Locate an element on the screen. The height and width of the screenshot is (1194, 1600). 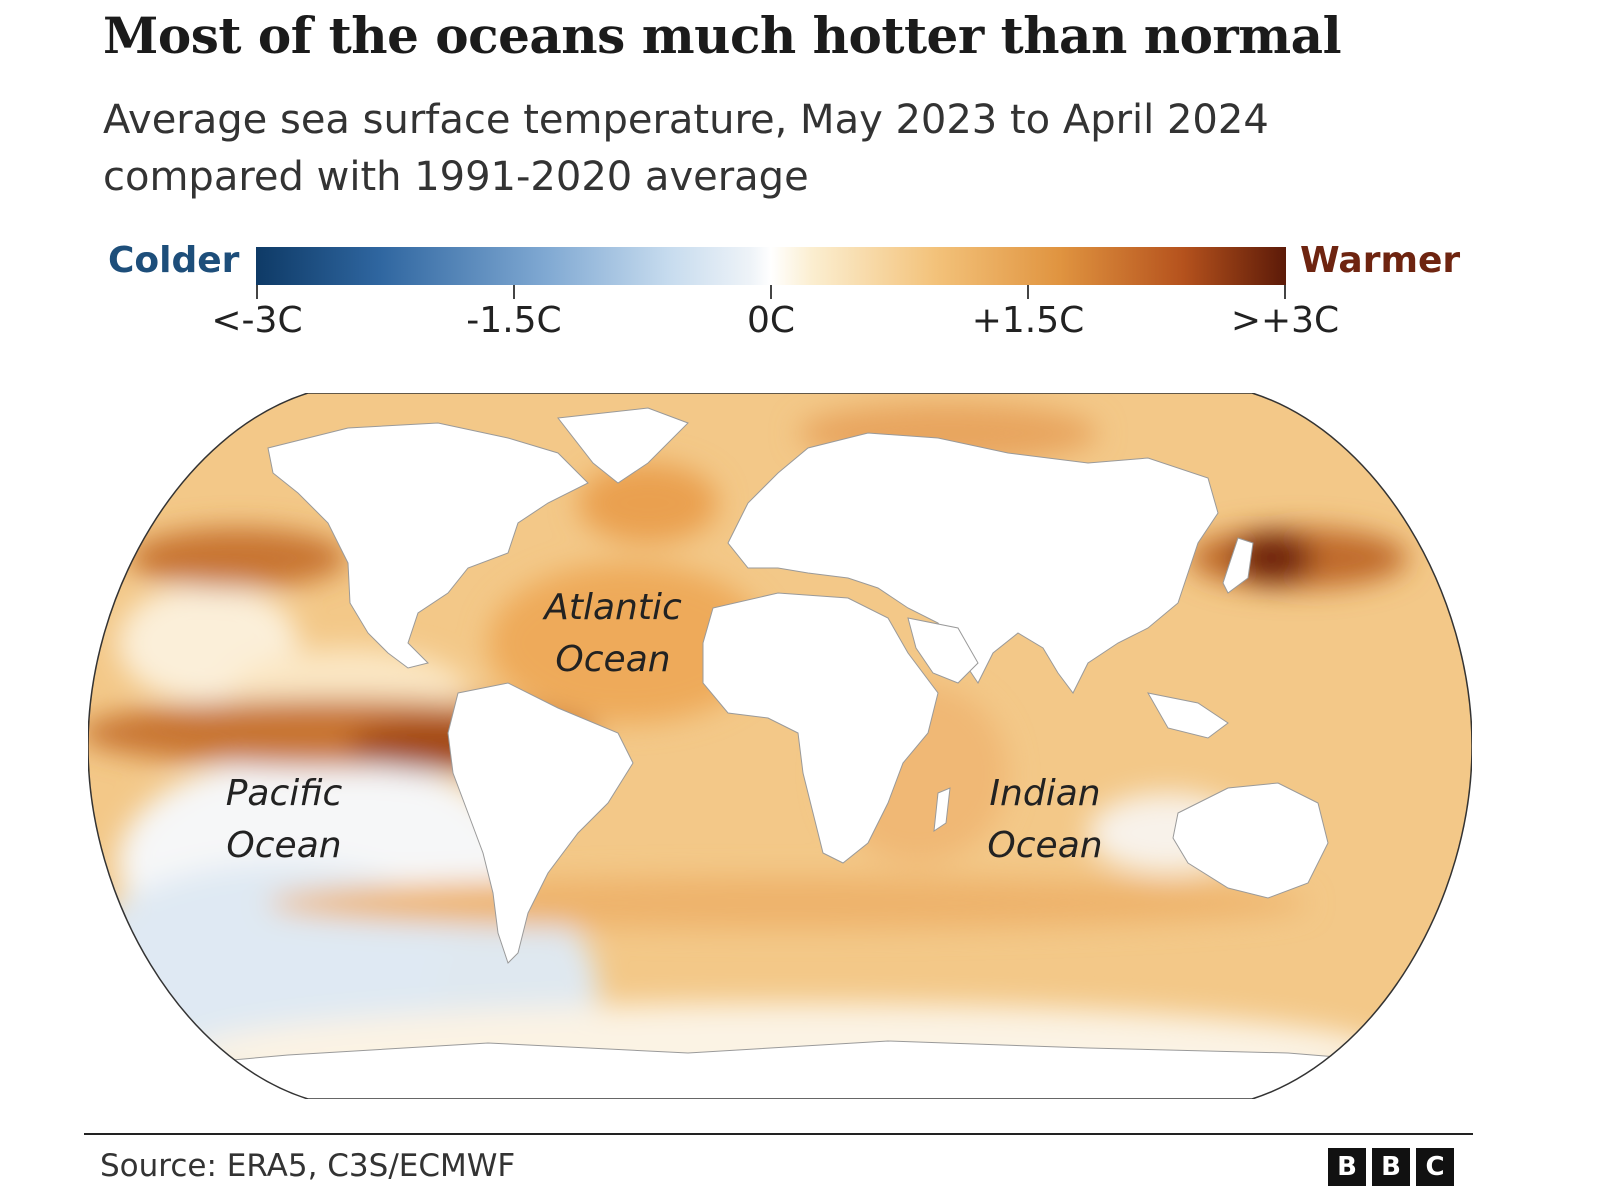
arabia is located at coordinates (943, 650).